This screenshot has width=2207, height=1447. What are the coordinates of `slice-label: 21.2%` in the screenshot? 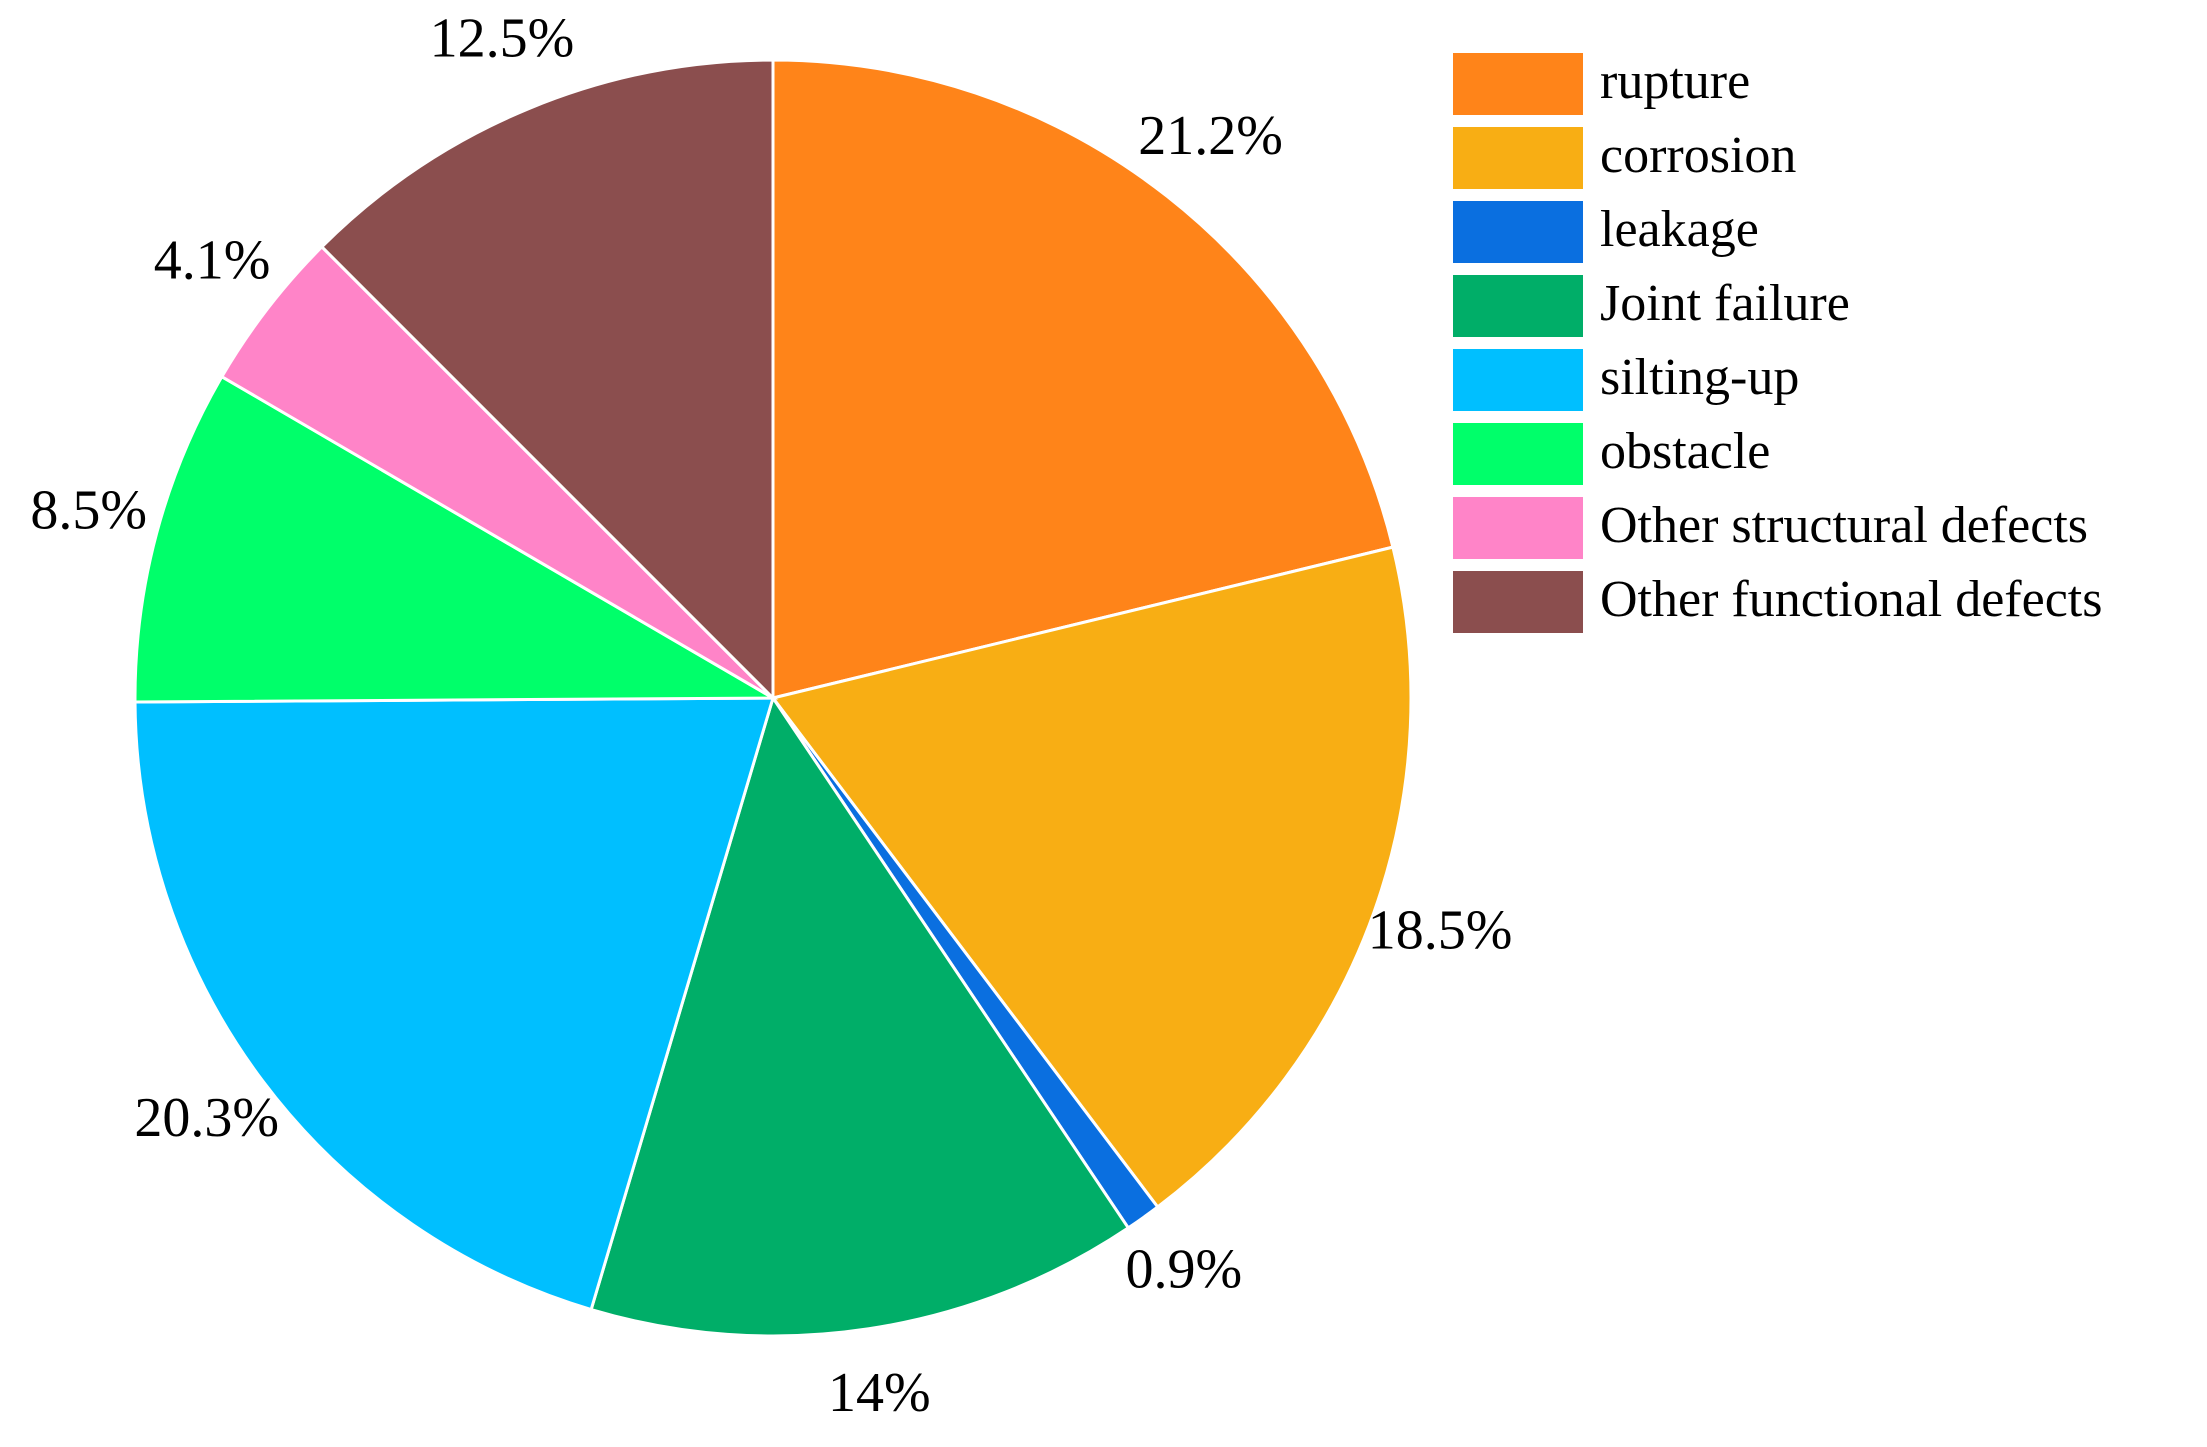 It's located at (1210, 136).